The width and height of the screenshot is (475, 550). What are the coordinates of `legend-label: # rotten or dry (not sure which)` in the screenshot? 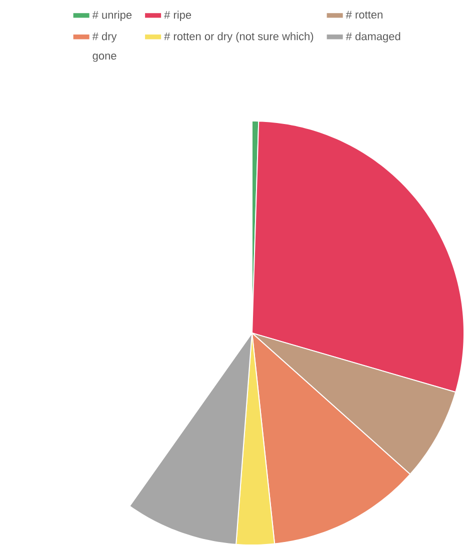 It's located at (239, 37).